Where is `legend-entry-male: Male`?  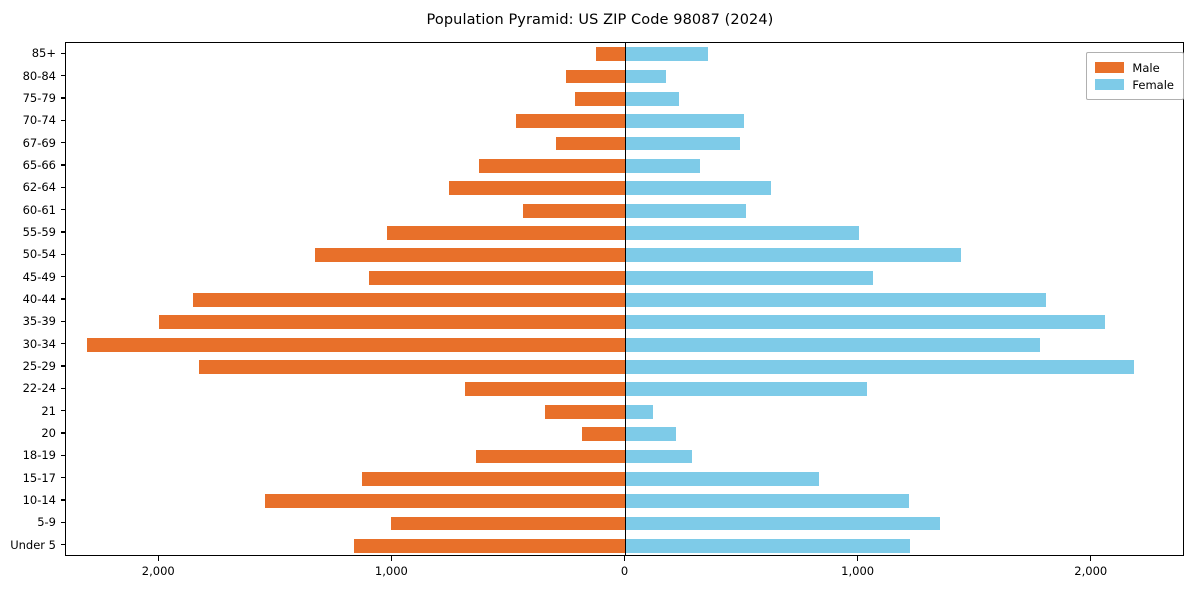
legend-entry-male: Male is located at coordinates (1134, 67).